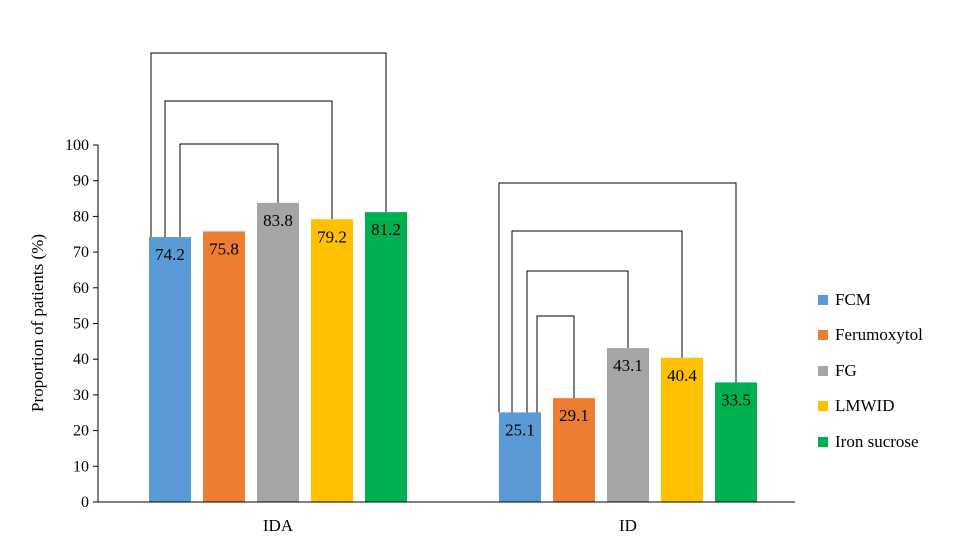  I want to click on x-axis: IDA ID, so click(446, 518).